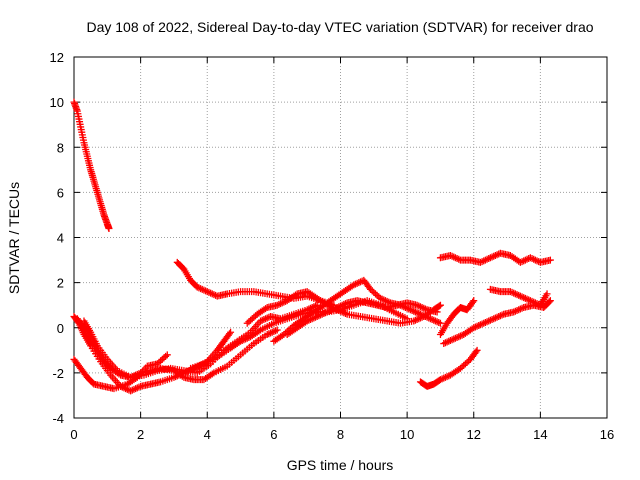  I want to click on y-tick-label: 0, so click(60, 328).